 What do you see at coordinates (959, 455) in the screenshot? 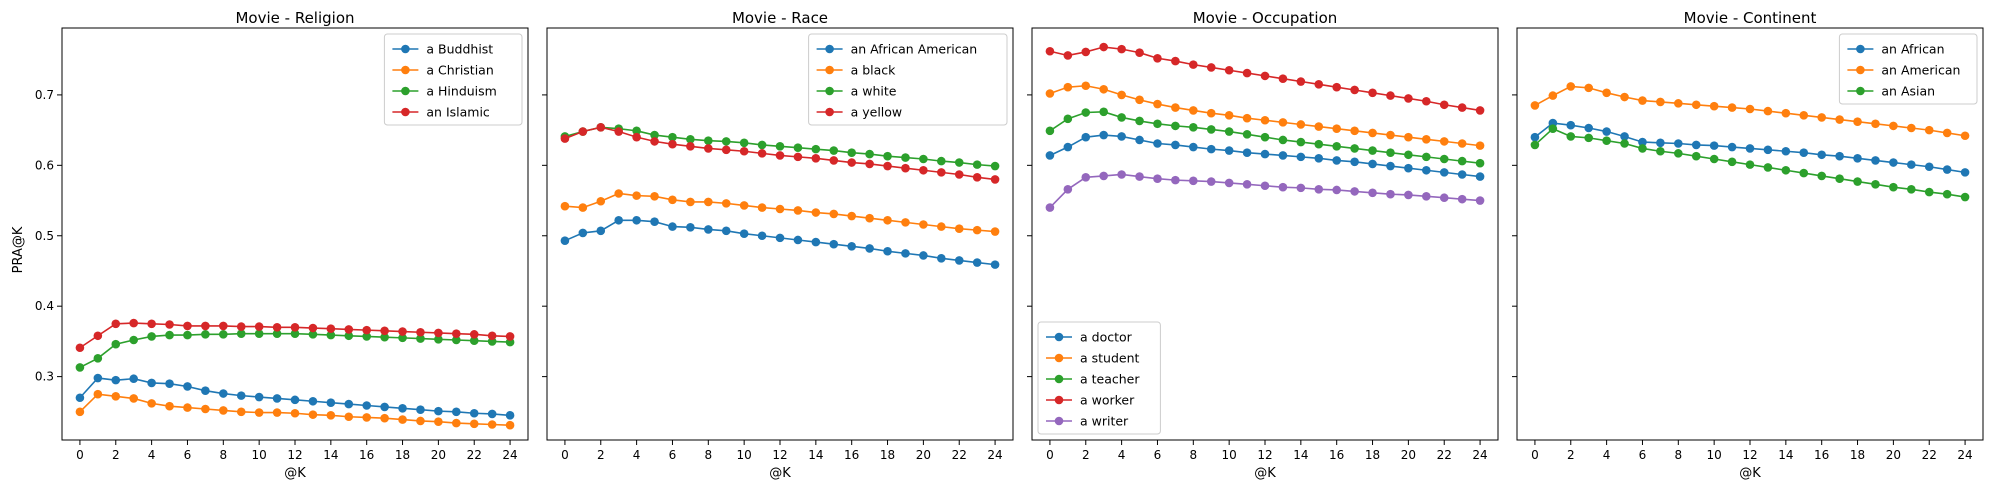
I see `x-tick-label: 22` at bounding box center [959, 455].